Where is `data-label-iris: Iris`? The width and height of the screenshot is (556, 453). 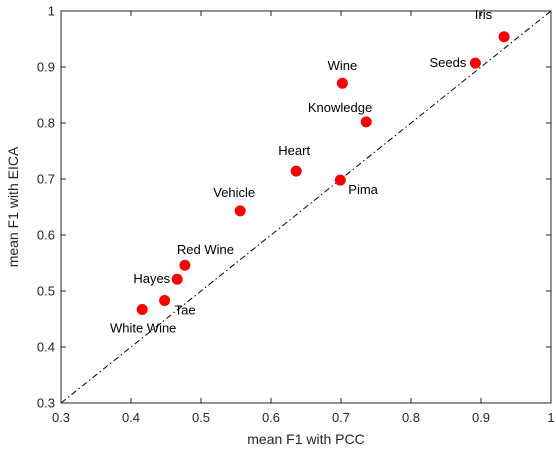
data-label-iris: Iris is located at coordinates (484, 14).